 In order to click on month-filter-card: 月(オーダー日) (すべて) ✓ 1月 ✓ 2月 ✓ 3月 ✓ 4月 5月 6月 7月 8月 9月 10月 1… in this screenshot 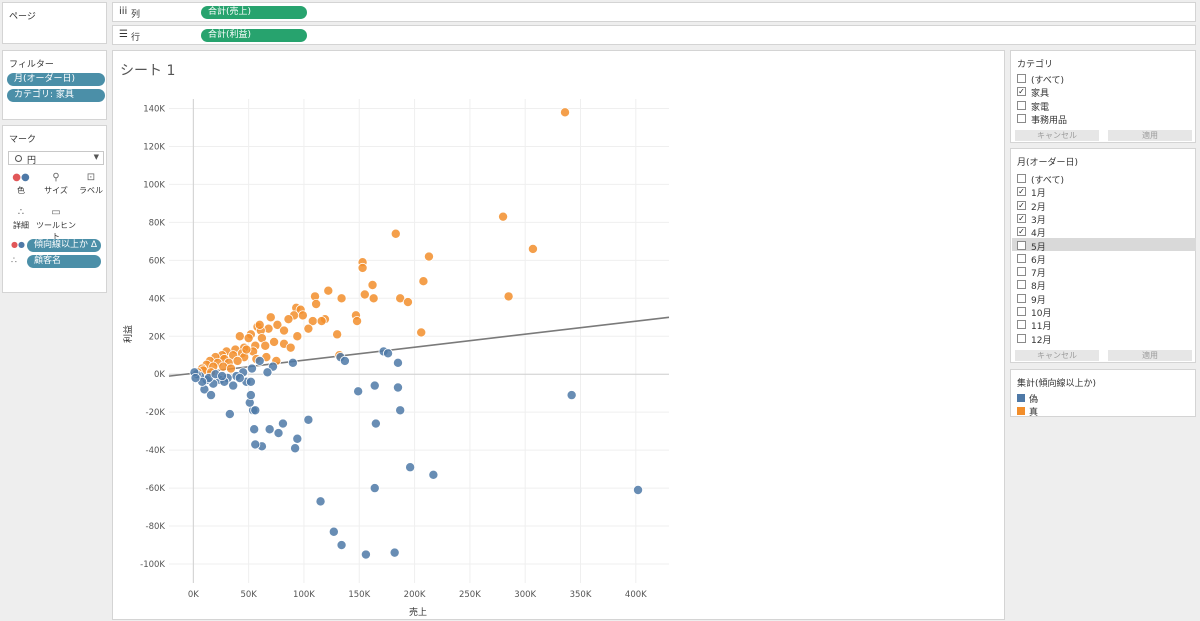, I will do `click(1103, 255)`.